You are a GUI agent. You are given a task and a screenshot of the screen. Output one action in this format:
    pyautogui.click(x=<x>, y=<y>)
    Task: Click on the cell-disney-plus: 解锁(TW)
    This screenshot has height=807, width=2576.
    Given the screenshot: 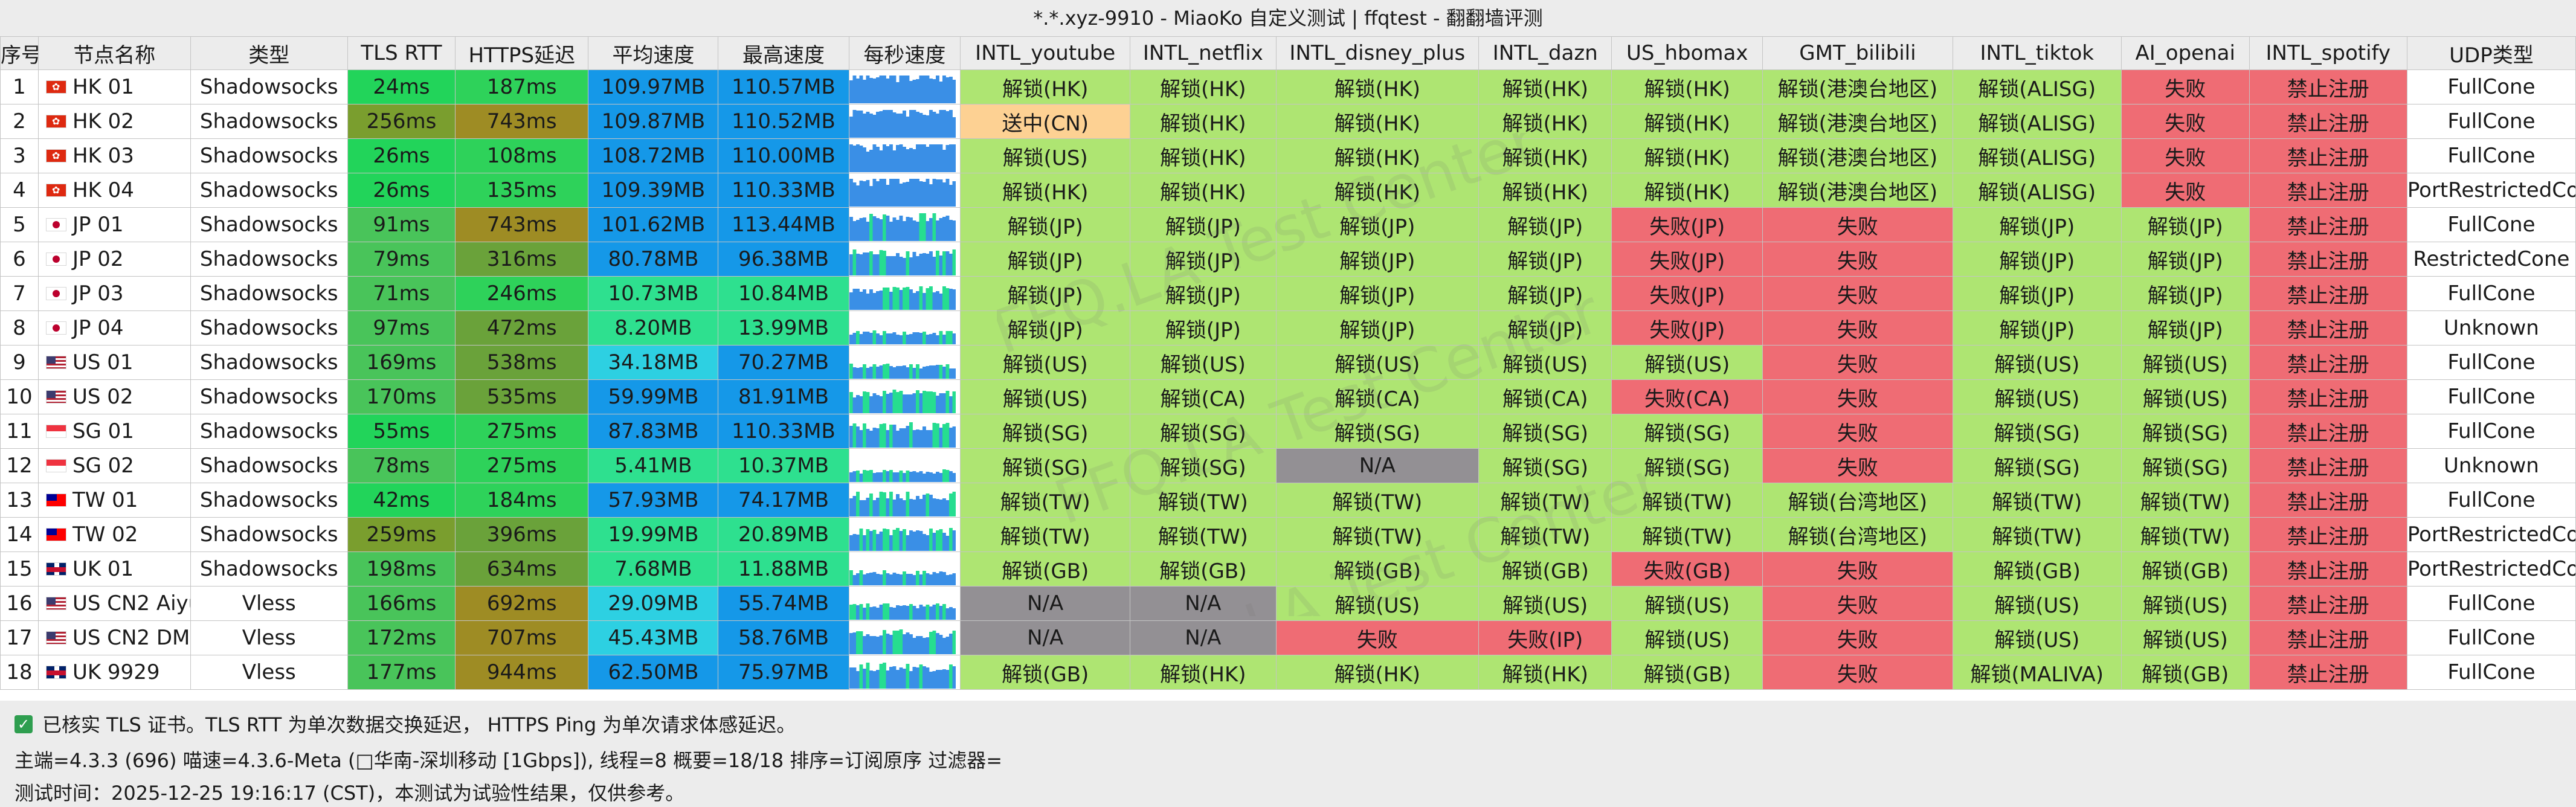 What is the action you would take?
    pyautogui.click(x=1378, y=500)
    